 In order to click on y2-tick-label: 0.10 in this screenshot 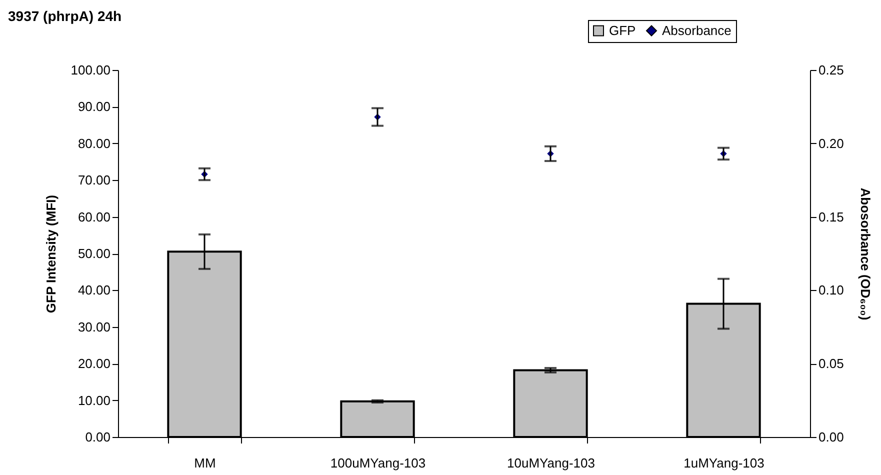, I will do `click(831, 290)`.